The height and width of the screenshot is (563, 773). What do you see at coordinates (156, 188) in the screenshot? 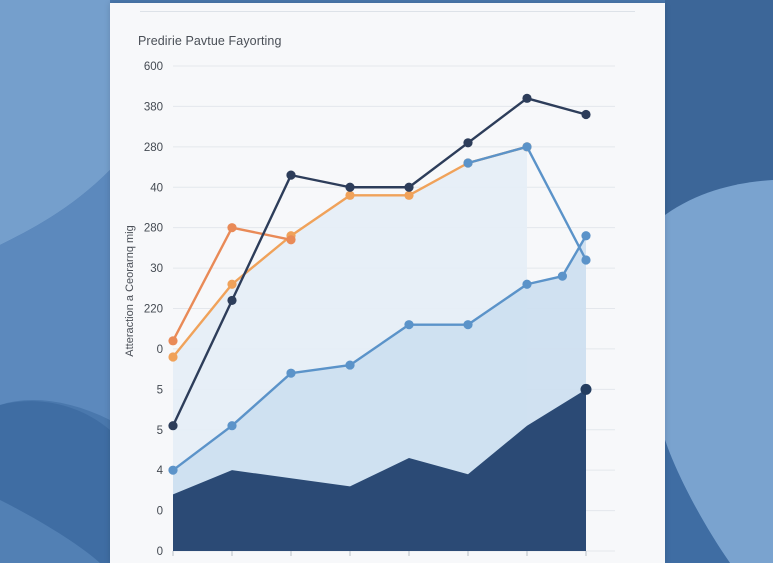
I see `y-tick-label: 40` at bounding box center [156, 188].